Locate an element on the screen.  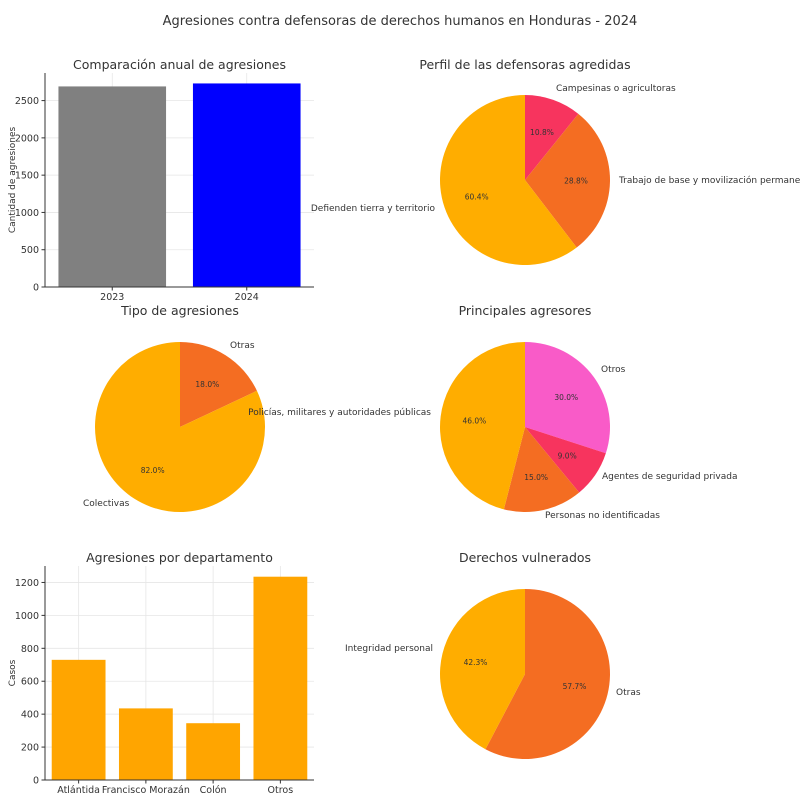
slice-trabajo-de-base-y-movilizacion-permanente is located at coordinates (567, 180).